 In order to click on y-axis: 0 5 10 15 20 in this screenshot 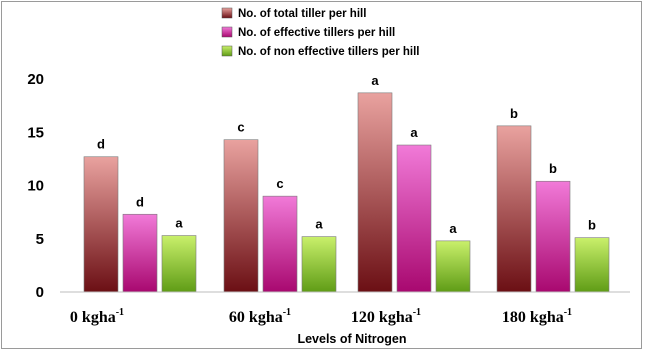, I will do `click(35, 186)`.